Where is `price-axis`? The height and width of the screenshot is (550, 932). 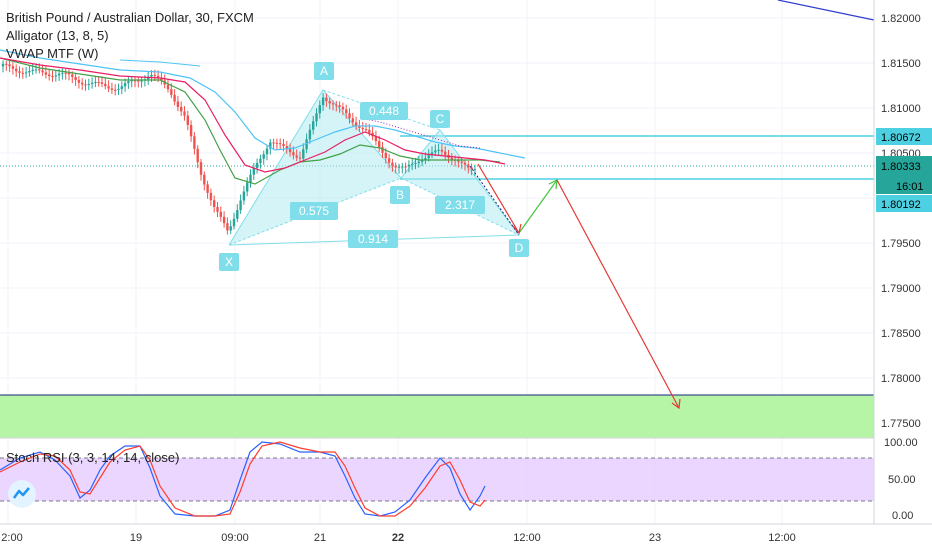 price-axis is located at coordinates (903, 262).